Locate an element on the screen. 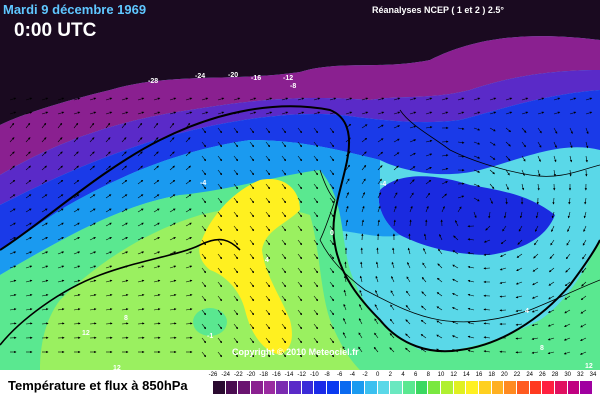 The height and width of the screenshot is (400, 600). legend-tick-label: 30 is located at coordinates (567, 375).